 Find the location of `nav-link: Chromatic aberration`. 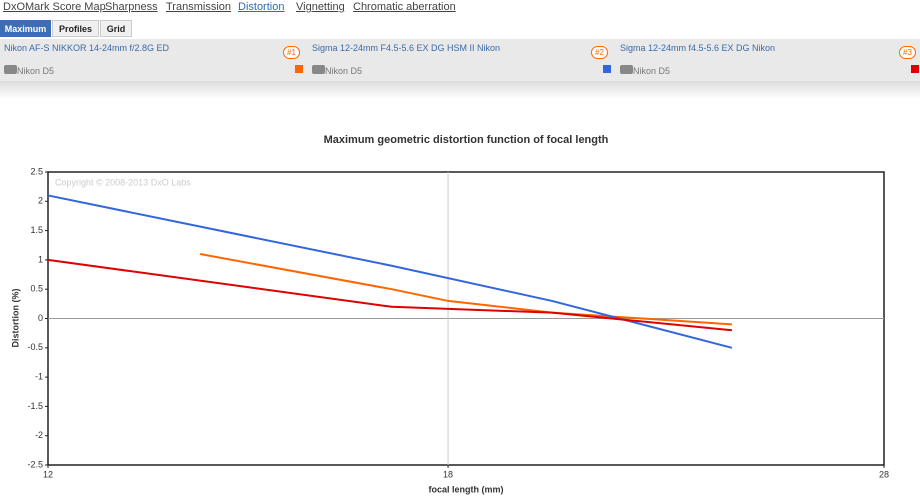

nav-link: Chromatic aberration is located at coordinates (404, 7).